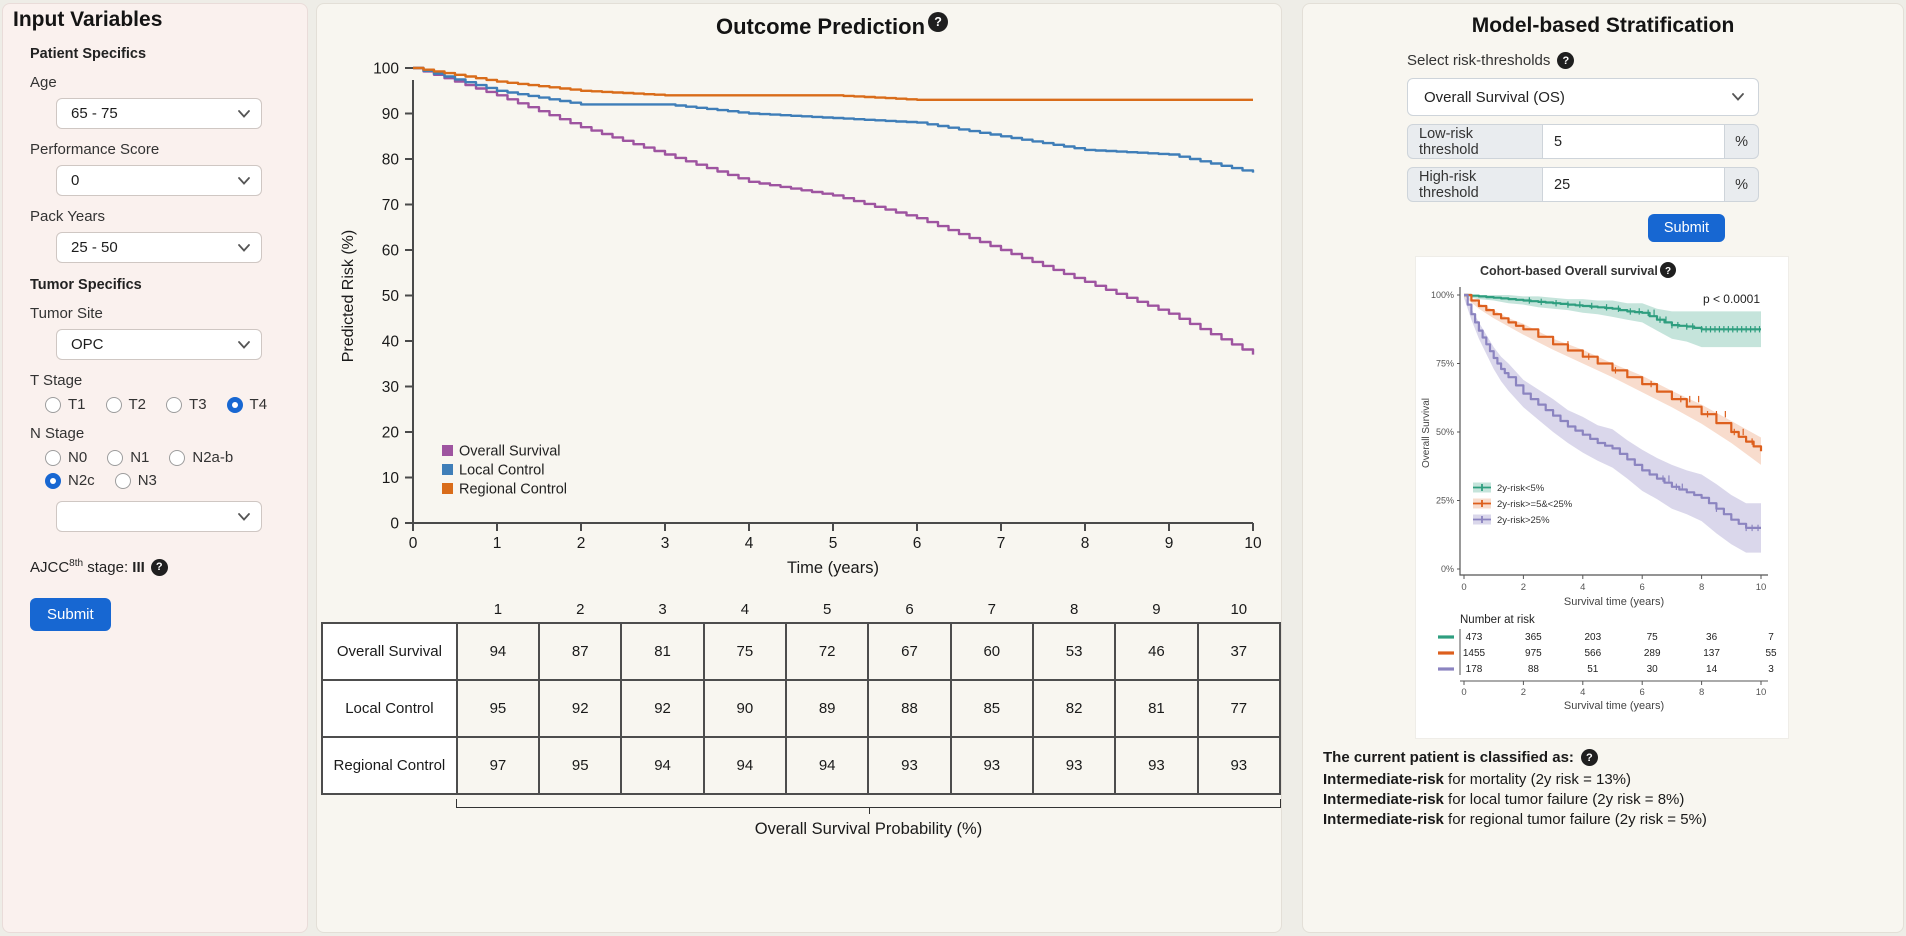 This screenshot has height=936, width=1906. Describe the element at coordinates (394, 524) in the screenshot. I see `svg-text: 0` at that location.